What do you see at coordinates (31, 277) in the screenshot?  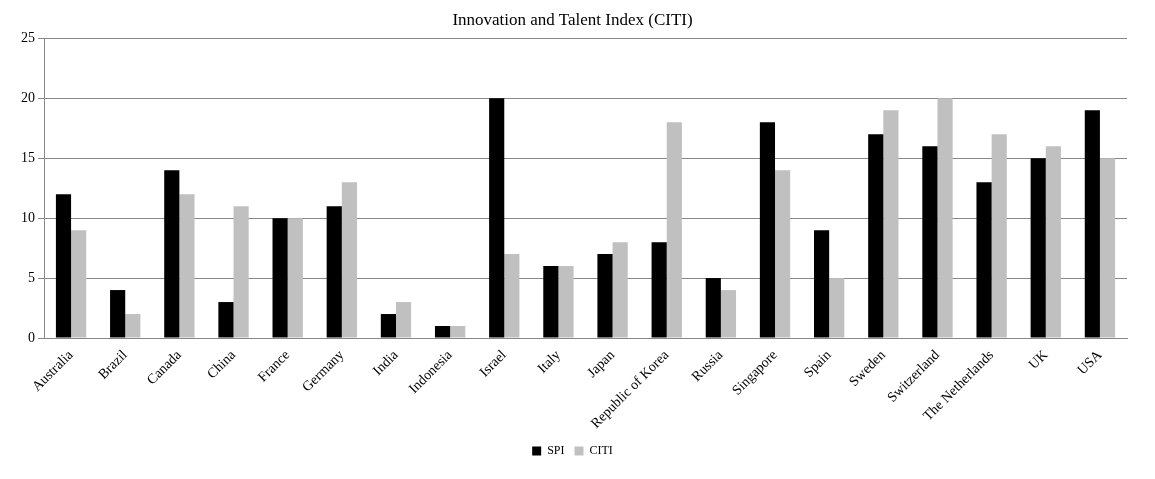 I see `y-tick-label: 5` at bounding box center [31, 277].